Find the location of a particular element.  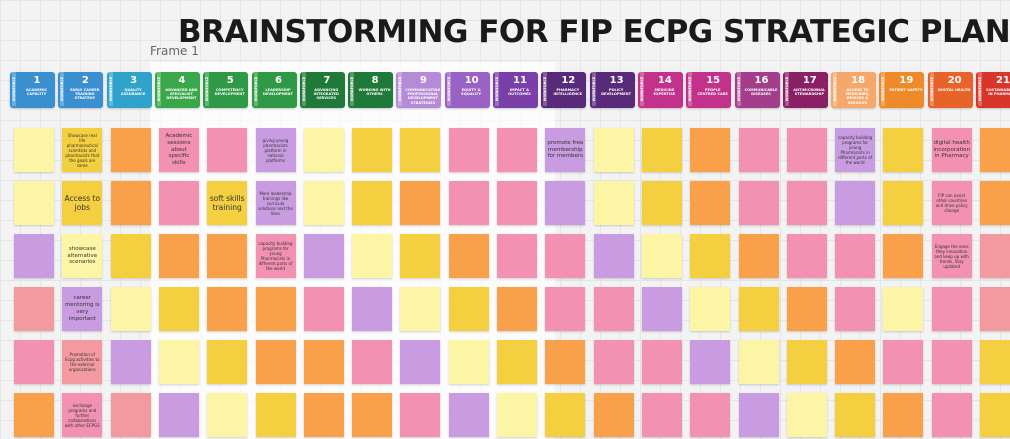

sticky-note: Academic sessions about specific skills is located at coordinates (178, 150).